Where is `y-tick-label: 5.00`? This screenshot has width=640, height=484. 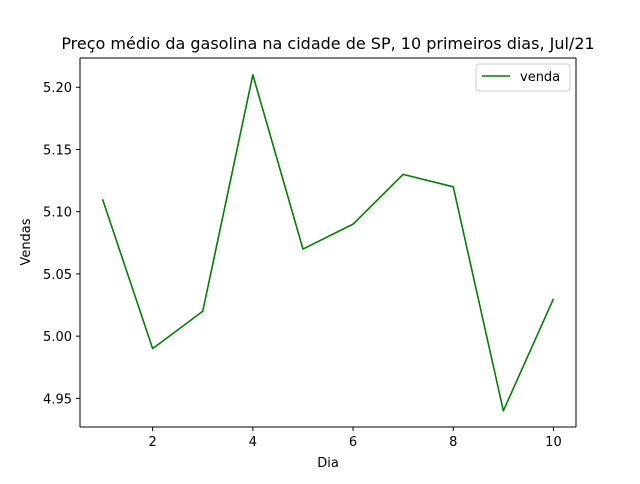
y-tick-label: 5.00 is located at coordinates (57, 337).